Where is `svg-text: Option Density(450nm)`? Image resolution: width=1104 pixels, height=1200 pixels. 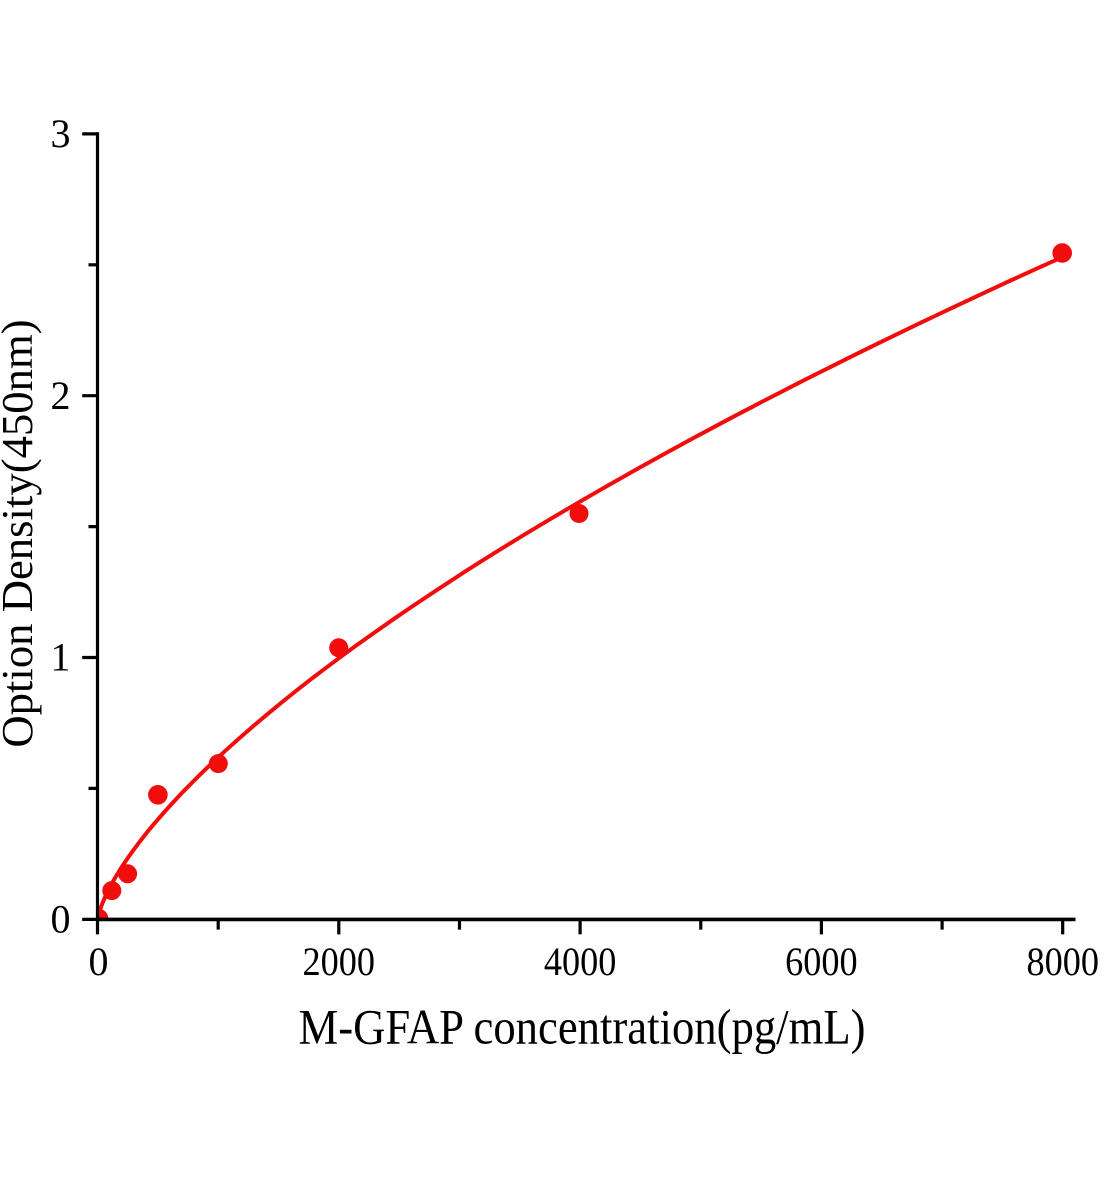 svg-text: Option Density(450nm) is located at coordinates (21, 533).